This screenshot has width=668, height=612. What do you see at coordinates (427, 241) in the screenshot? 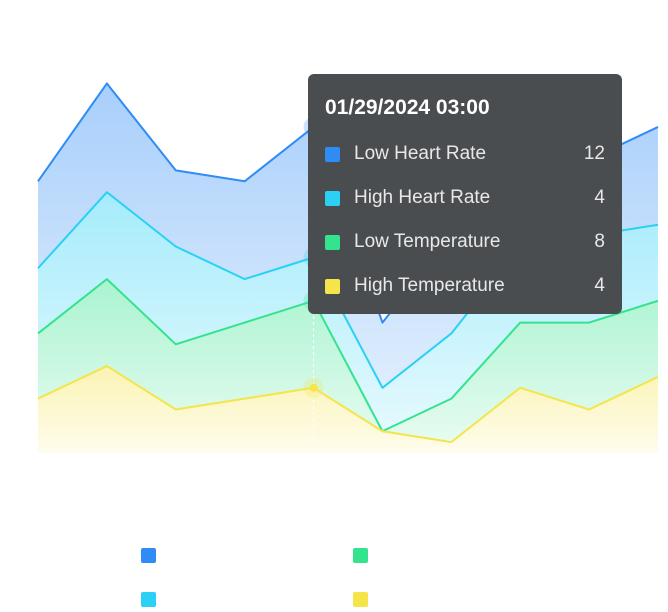
I see `tooltip-row-label: Low Temperature` at bounding box center [427, 241].